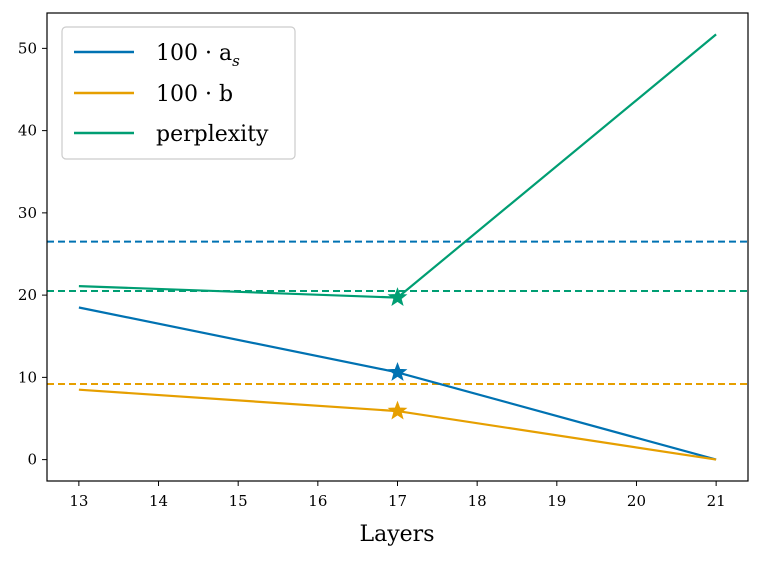 The height and width of the screenshot is (561, 761). I want to click on legend: 100 · as 100 · b perplexity, so click(178, 93).